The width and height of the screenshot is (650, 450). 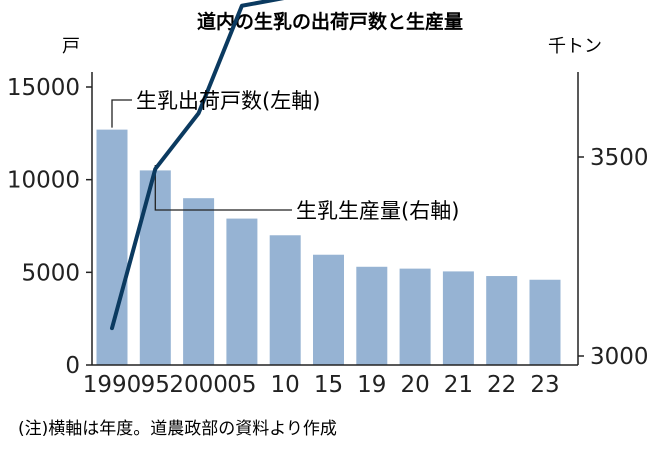 What do you see at coordinates (619, 158) in the screenshot?
I see `right-tick-3500: 3500` at bounding box center [619, 158].